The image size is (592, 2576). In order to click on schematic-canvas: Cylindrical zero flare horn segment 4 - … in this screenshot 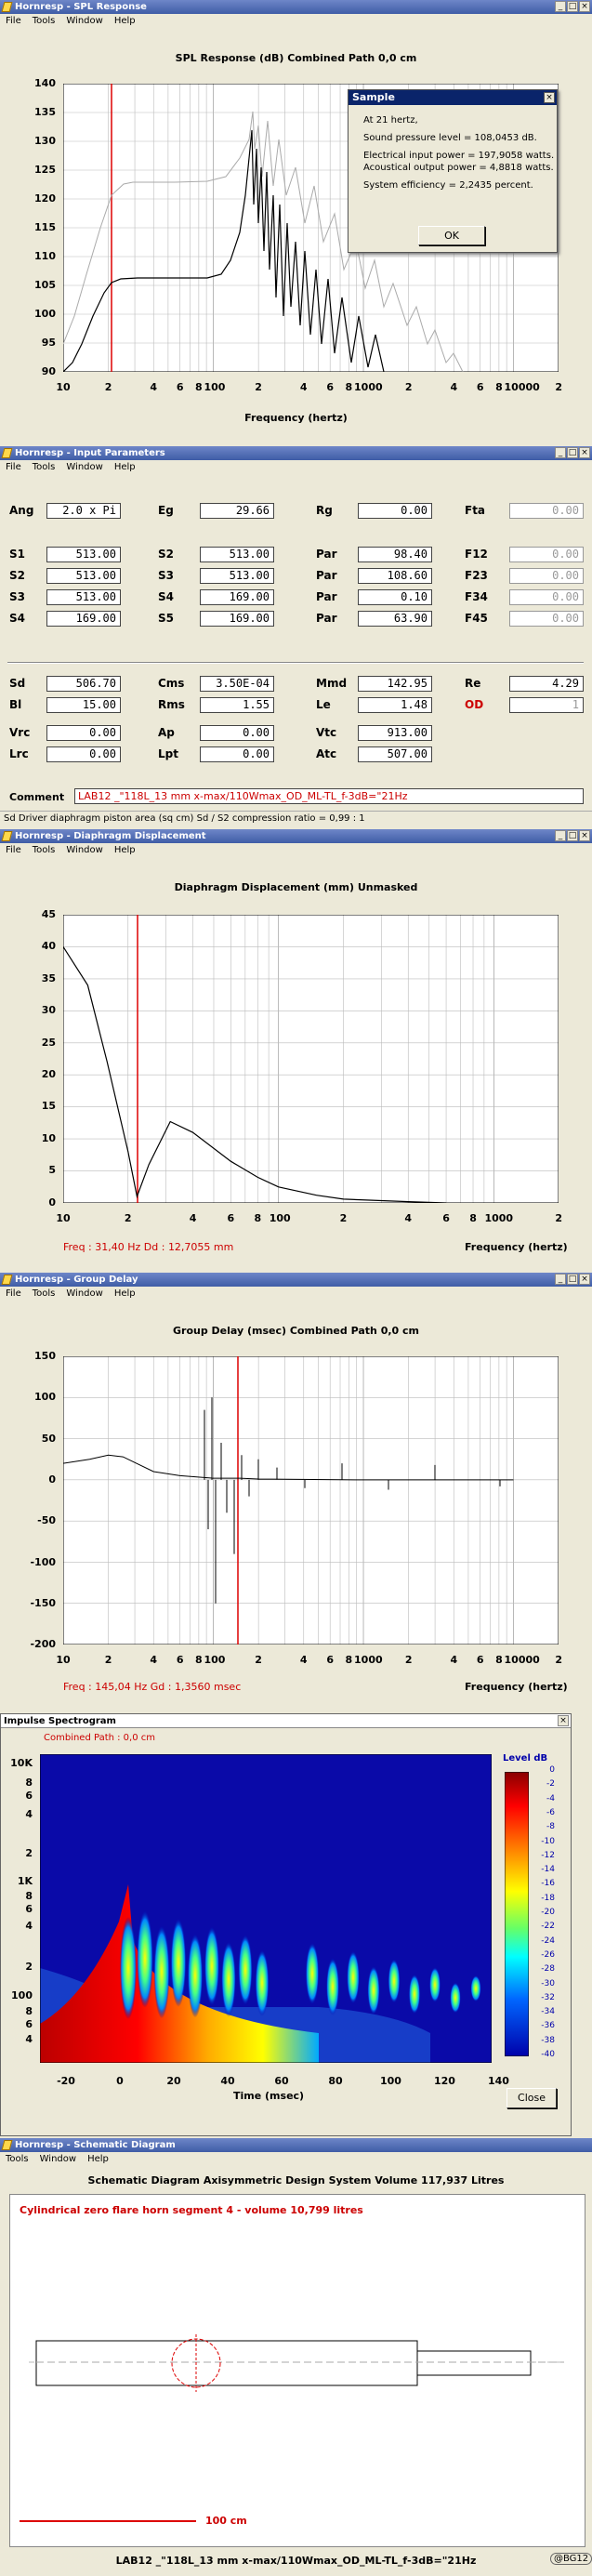, I will do `click(297, 2370)`.